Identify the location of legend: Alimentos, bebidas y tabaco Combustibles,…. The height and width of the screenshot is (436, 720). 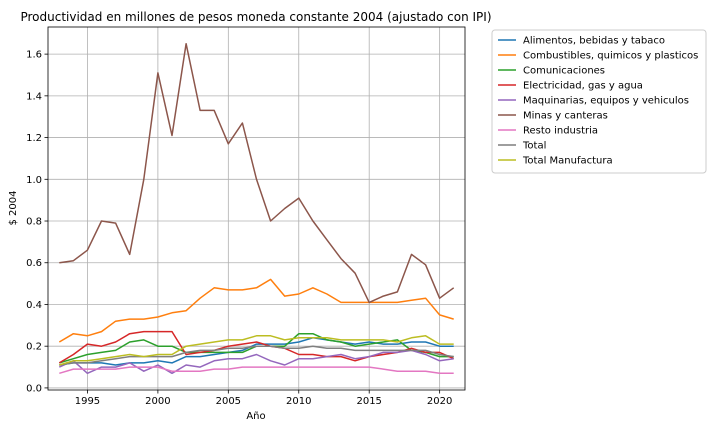
(599, 101).